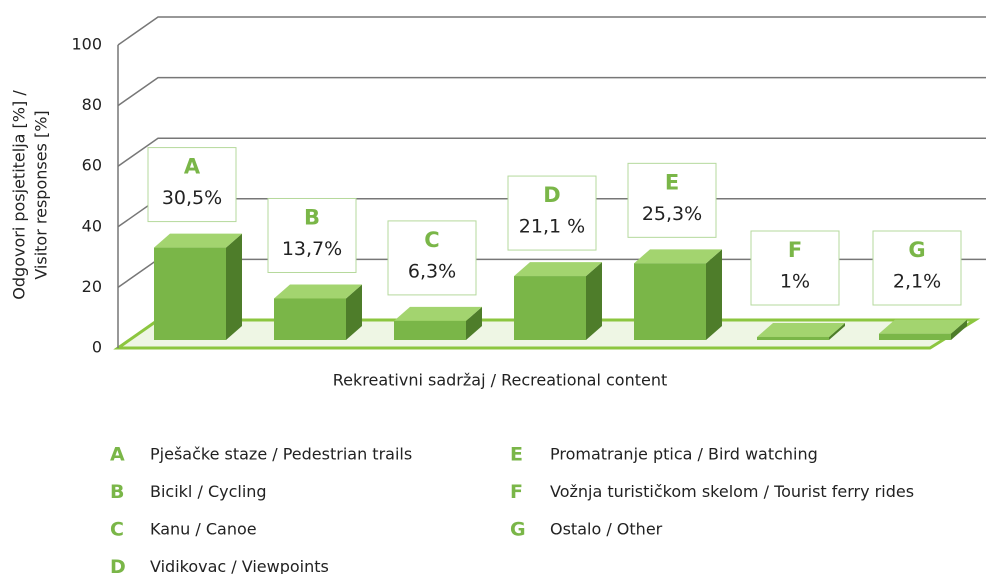 This screenshot has height=574, width=986. I want to click on data-label: 13,7%, so click(312, 249).